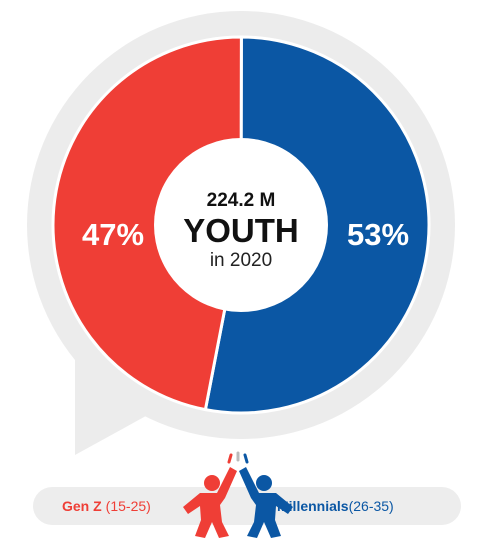 This screenshot has width=493, height=540. I want to click on millennials-percent-label: 53%, so click(378, 234).